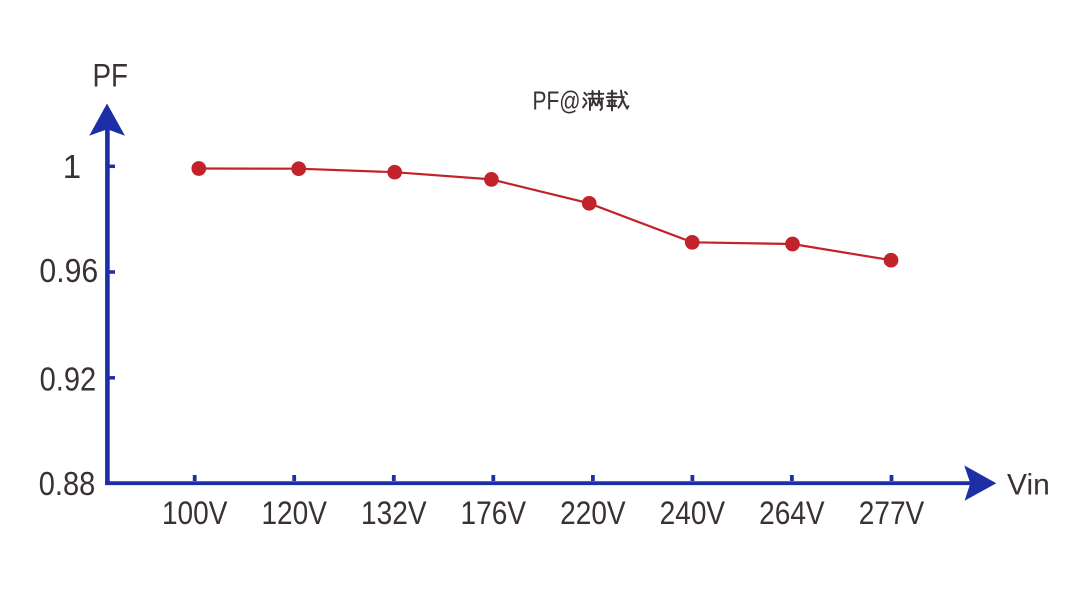 Image resolution: width=1080 pixels, height=590 pixels. Describe the element at coordinates (693, 513) in the screenshot. I see `svg-text: 240V` at that location.